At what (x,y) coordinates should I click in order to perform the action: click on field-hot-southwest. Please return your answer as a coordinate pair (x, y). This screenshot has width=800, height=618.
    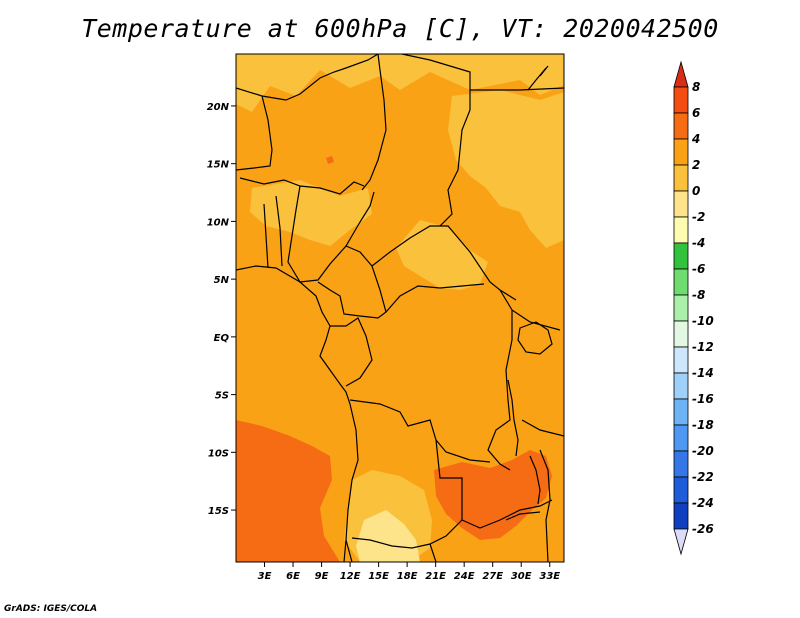
    Looking at the image, I should click on (288, 491).